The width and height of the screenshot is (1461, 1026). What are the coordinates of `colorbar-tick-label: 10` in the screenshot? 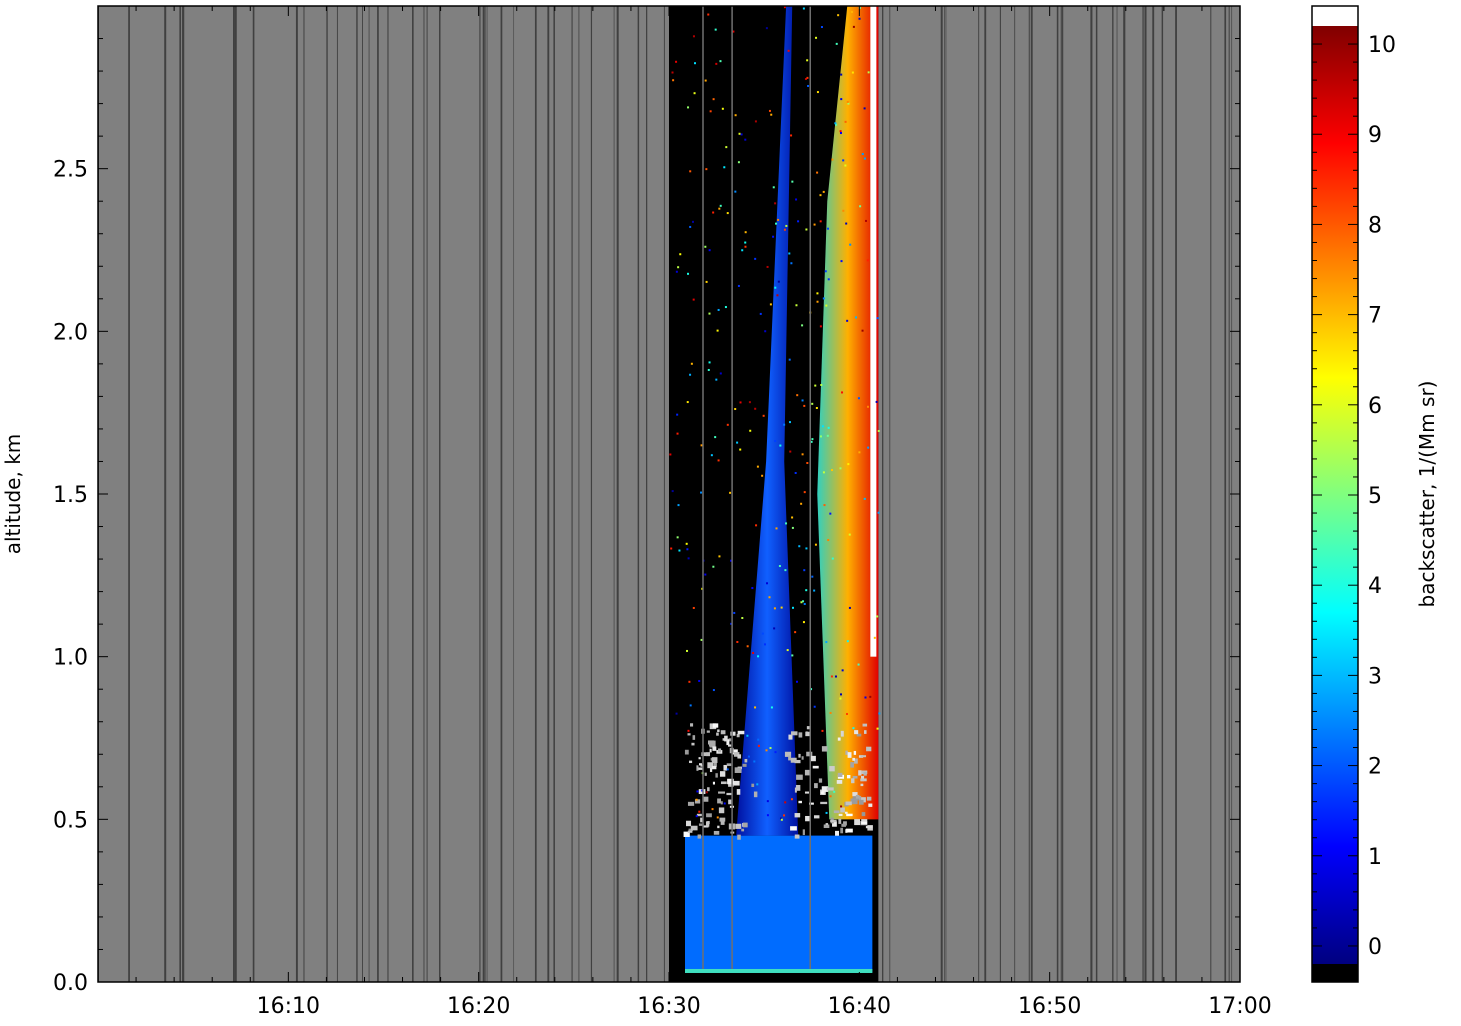 It's located at (1382, 45).